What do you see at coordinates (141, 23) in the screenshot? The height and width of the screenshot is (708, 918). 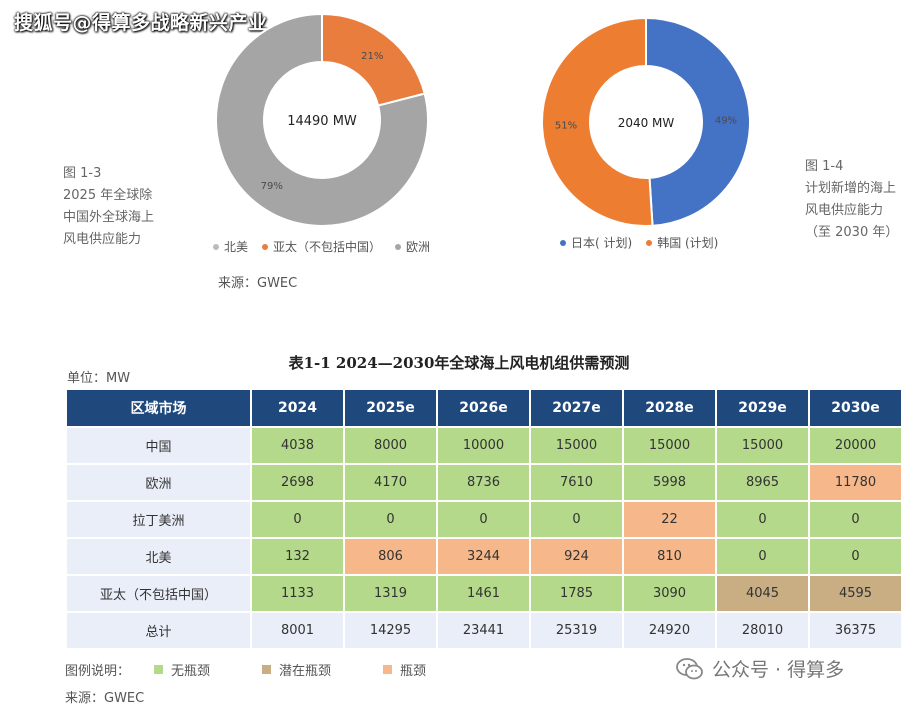 I see `source-watermark: 搜狐号@得算多战略新兴产业` at bounding box center [141, 23].